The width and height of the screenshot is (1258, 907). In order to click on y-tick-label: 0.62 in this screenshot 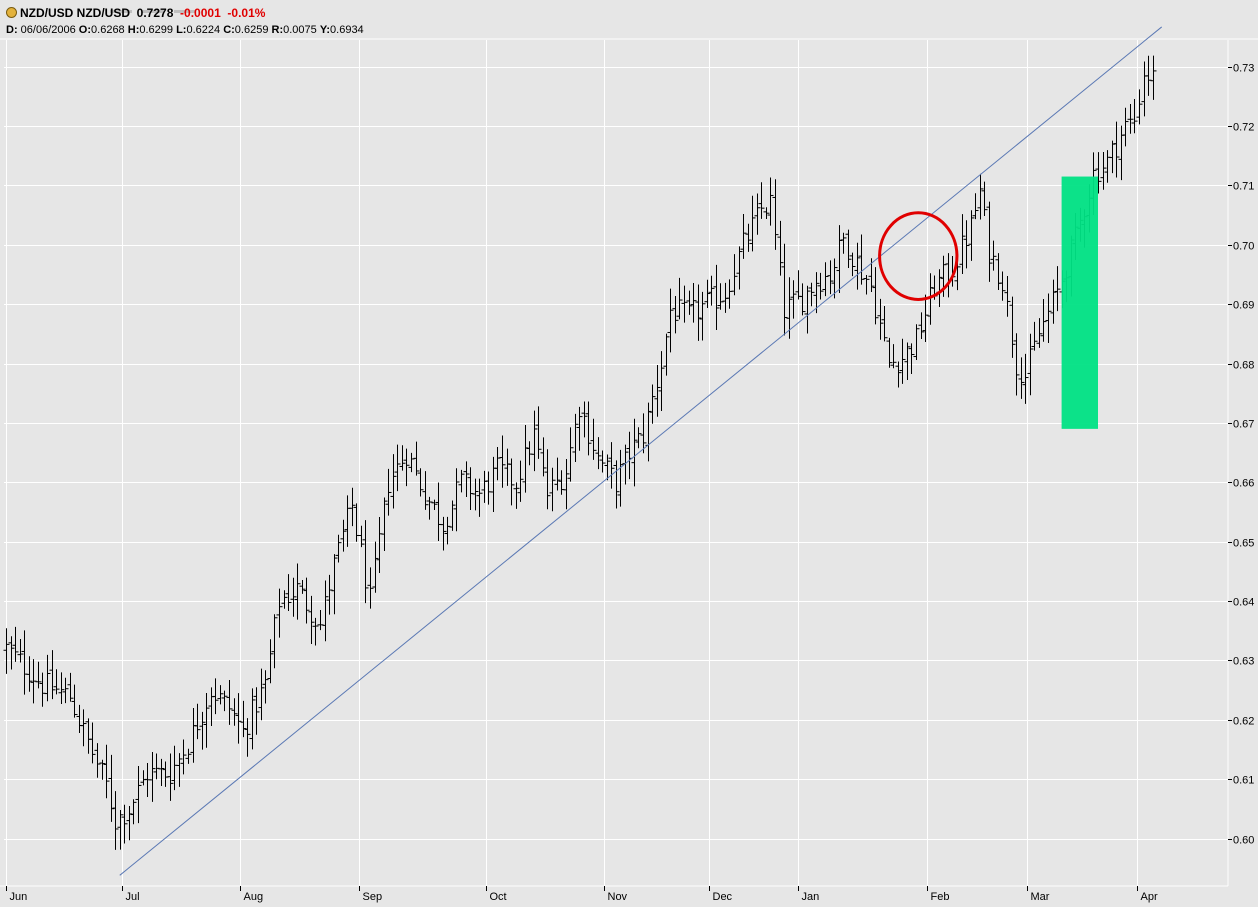, I will do `click(1243, 722)`.